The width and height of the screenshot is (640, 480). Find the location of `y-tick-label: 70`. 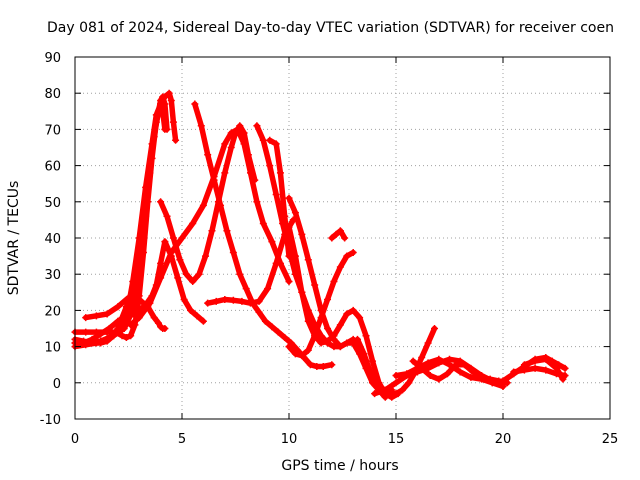

y-tick-label: 70 is located at coordinates (52, 130).